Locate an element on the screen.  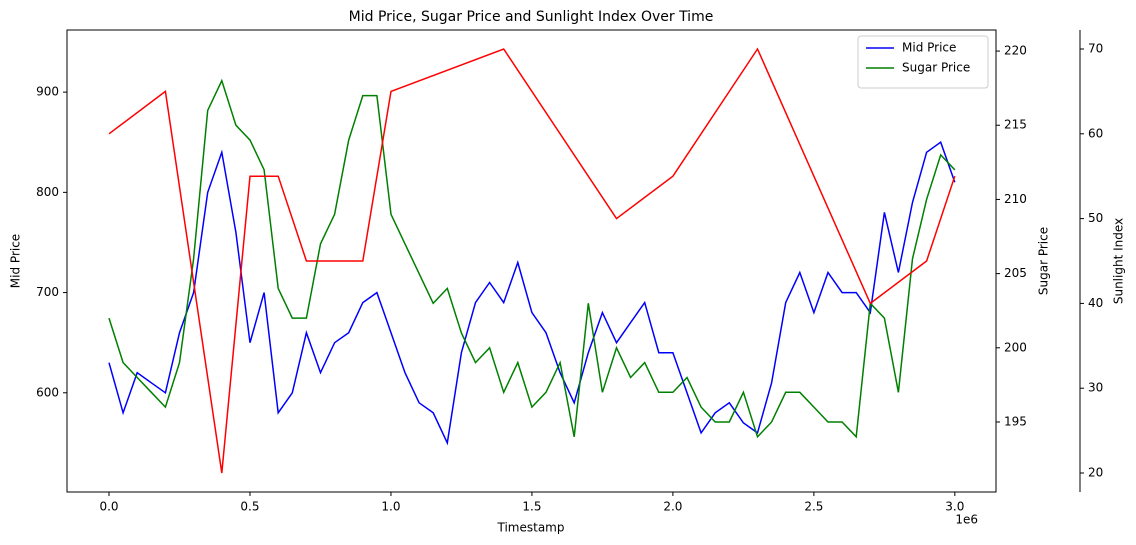
y2-axis-label: Sugar Price is located at coordinates (1044, 261).